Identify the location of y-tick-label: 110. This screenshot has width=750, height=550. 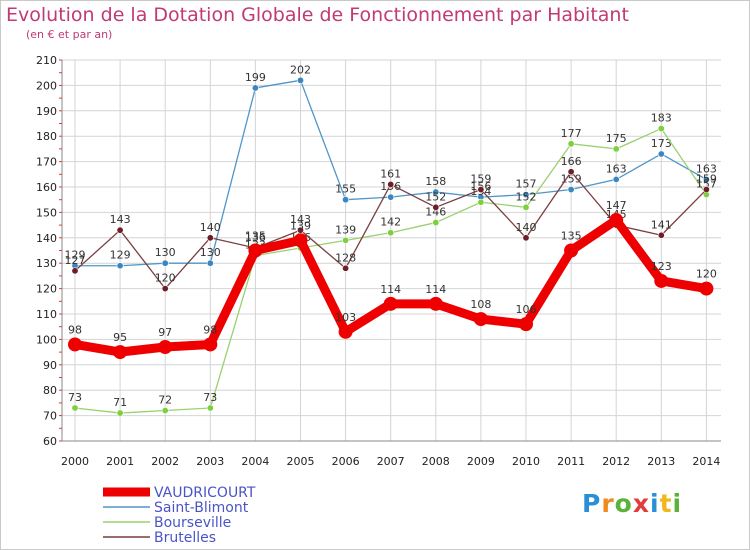
(46, 314).